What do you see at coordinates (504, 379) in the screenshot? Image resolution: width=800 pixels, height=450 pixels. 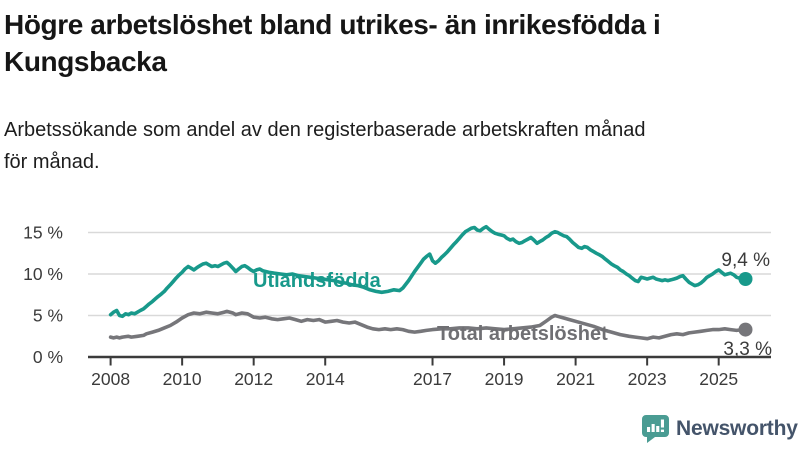 I see `x-axis-tick-label: 2019` at bounding box center [504, 379].